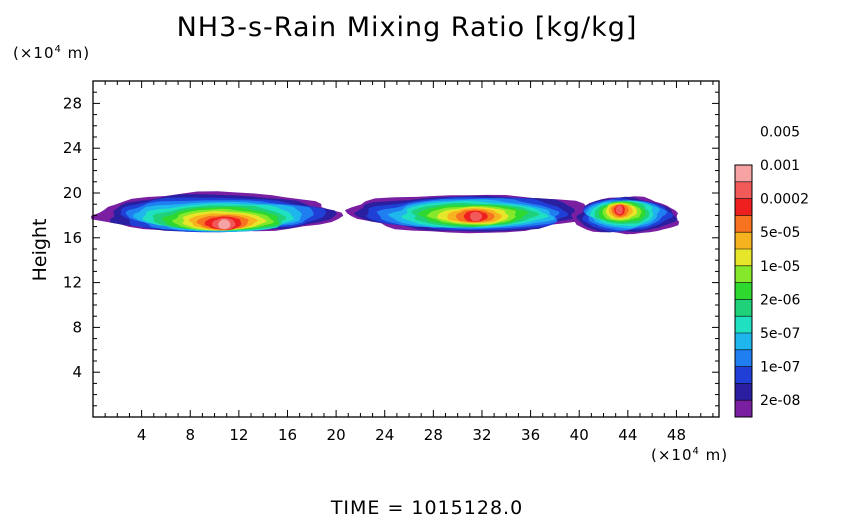 This screenshot has width=854, height=519. Describe the element at coordinates (72, 238) in the screenshot. I see `y-tick-label: 16` at that location.